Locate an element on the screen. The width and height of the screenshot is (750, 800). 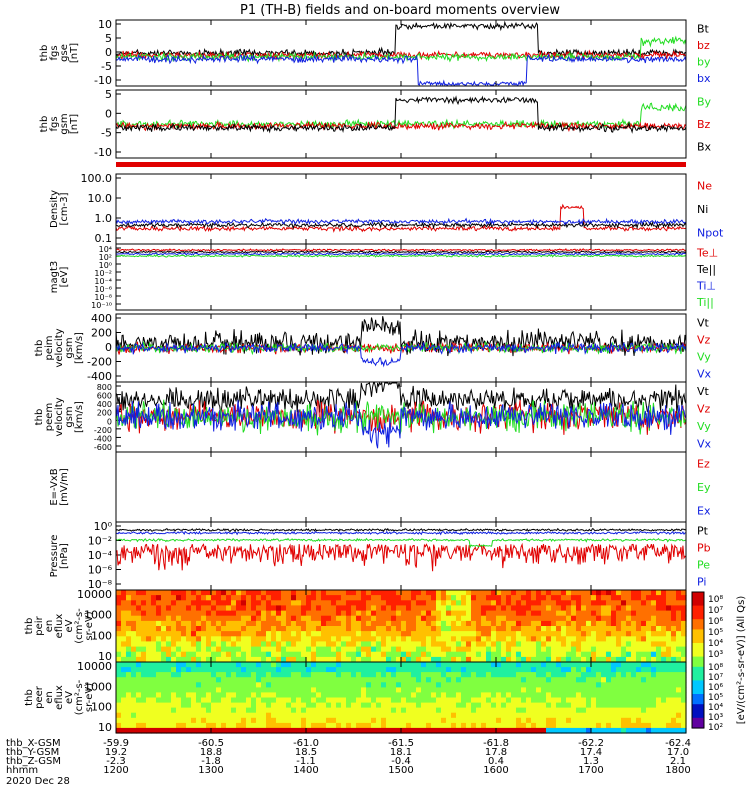
x-tick-label: -1.8 is located at coordinates (211, 761).